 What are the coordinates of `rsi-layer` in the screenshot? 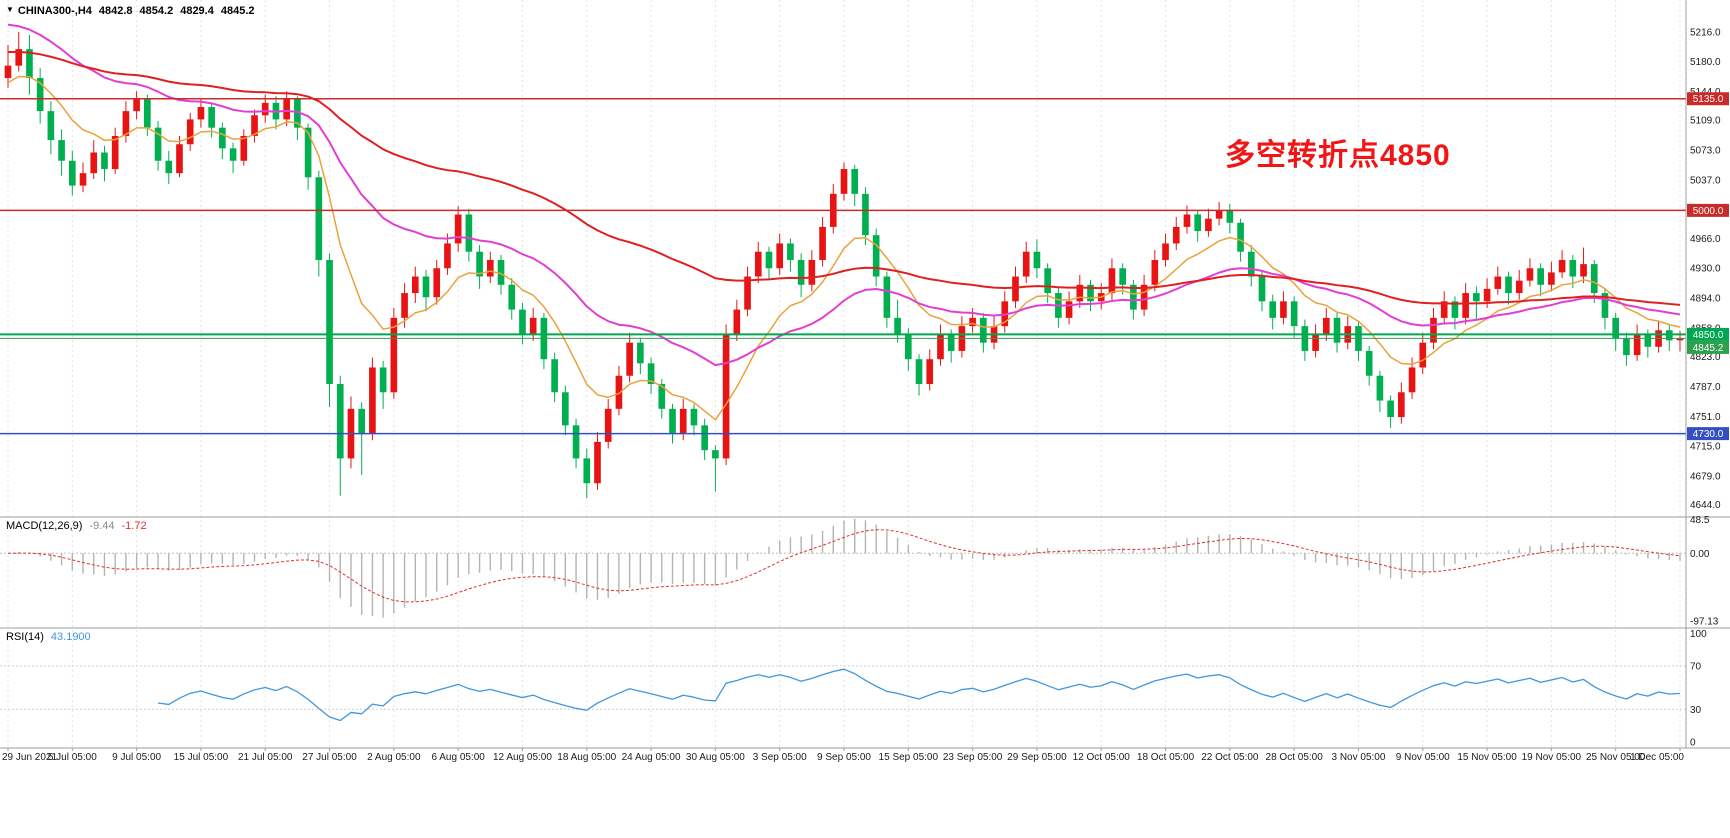 It's located at (843, 693).